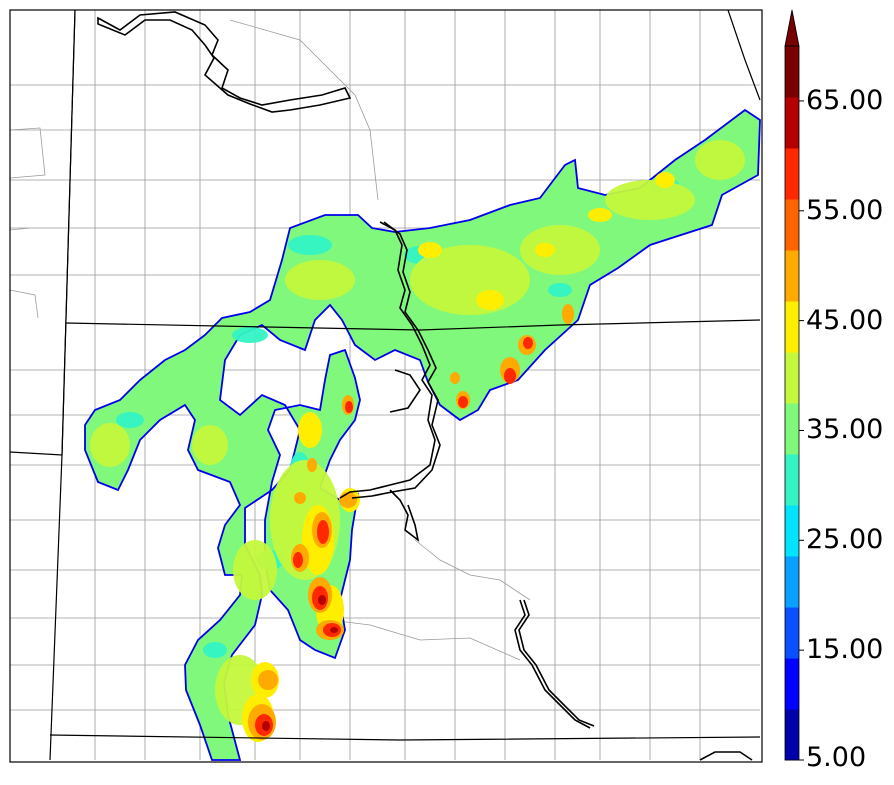  What do you see at coordinates (836, 757) in the screenshot?
I see `colorbar-tick-label: 5.00` at bounding box center [836, 757].